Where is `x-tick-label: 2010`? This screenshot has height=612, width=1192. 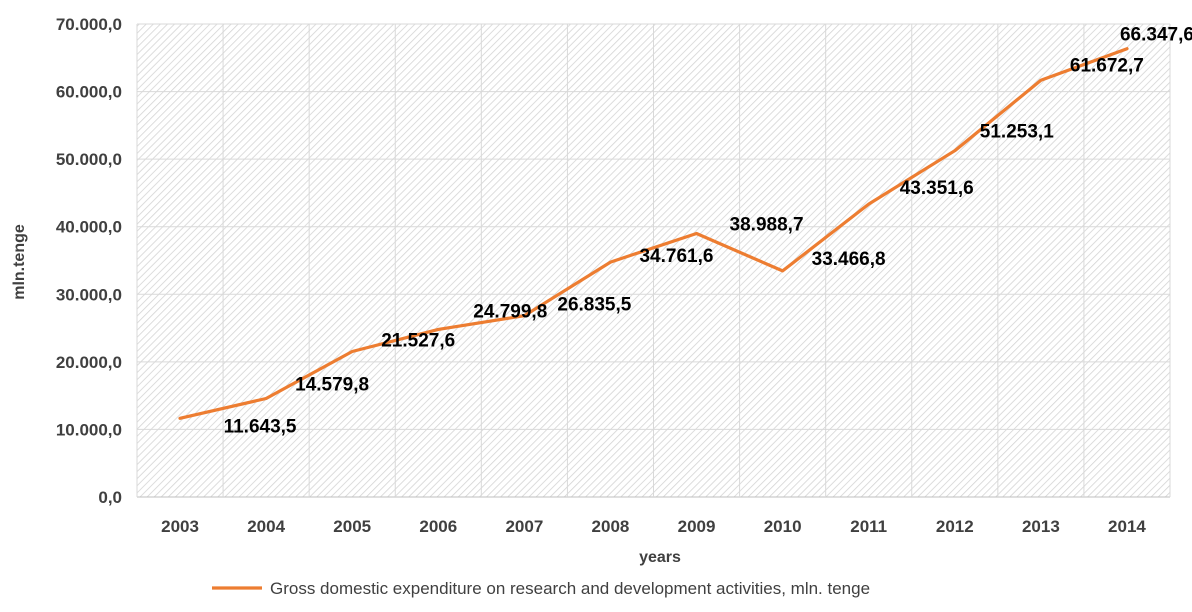 x-tick-label: 2010 is located at coordinates (783, 526).